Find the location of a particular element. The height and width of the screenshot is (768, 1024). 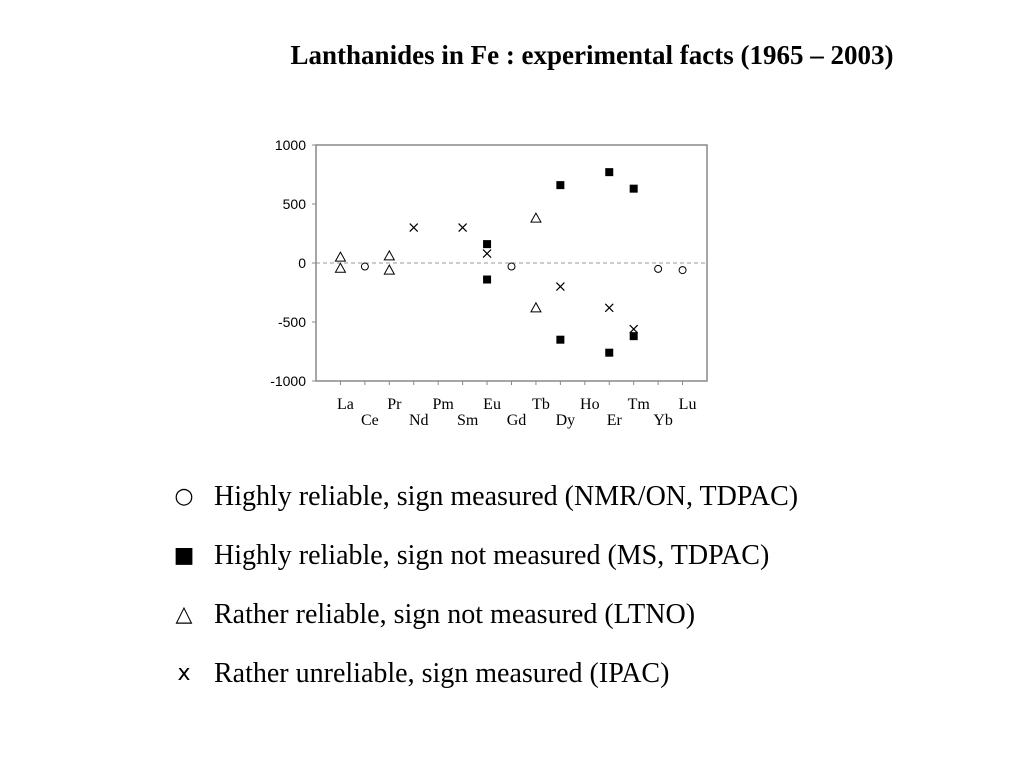

x-category-label: Dy is located at coordinates (566, 420).